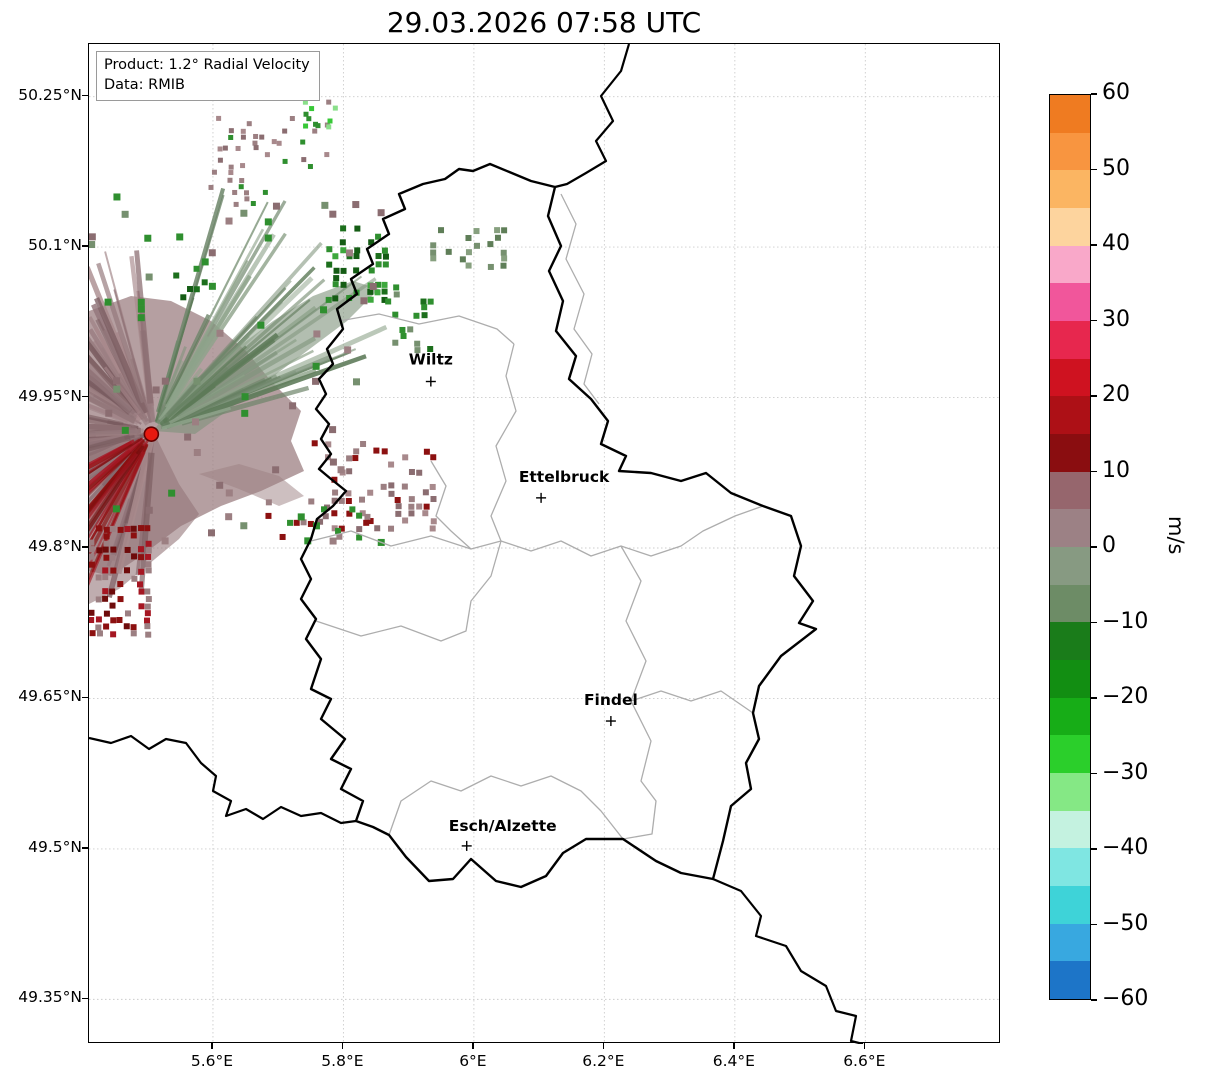 Image resolution: width=1207 pixels, height=1081 pixels. Describe the element at coordinates (55, 546) in the screenshot. I see `y-tick-label: 49.8°N` at that location.